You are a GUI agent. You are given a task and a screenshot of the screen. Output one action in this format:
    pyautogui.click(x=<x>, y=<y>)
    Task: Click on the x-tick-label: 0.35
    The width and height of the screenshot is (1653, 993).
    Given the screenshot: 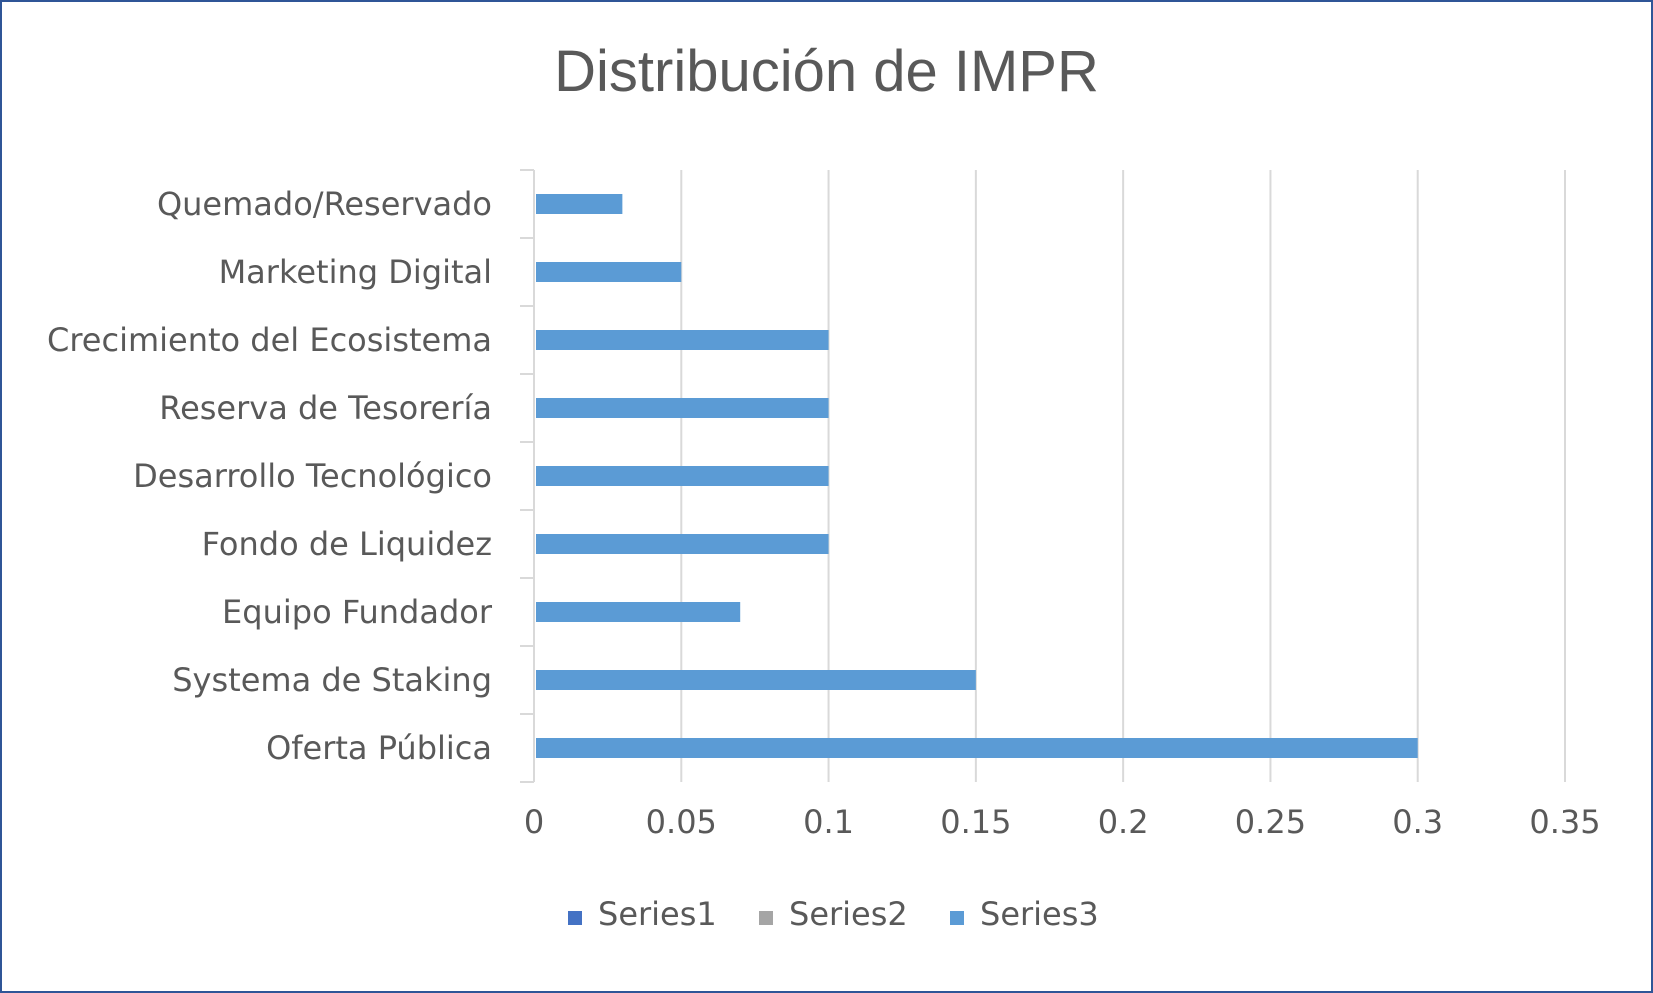 What is the action you would take?
    pyautogui.click(x=1564, y=822)
    